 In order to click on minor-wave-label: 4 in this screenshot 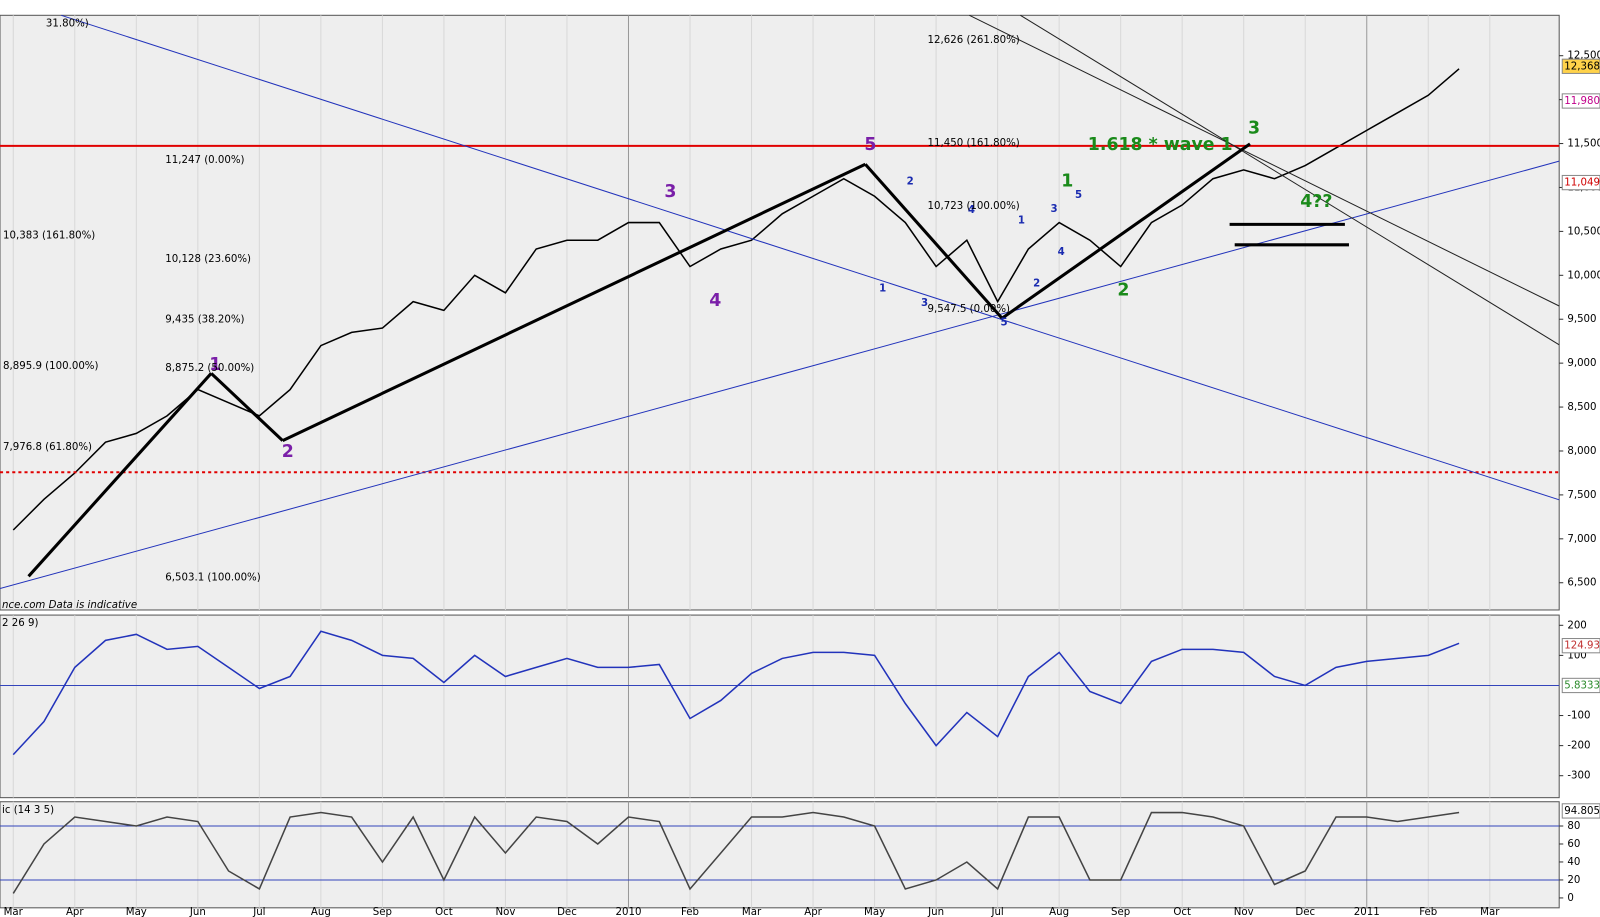, I will do `click(1061, 252)`.